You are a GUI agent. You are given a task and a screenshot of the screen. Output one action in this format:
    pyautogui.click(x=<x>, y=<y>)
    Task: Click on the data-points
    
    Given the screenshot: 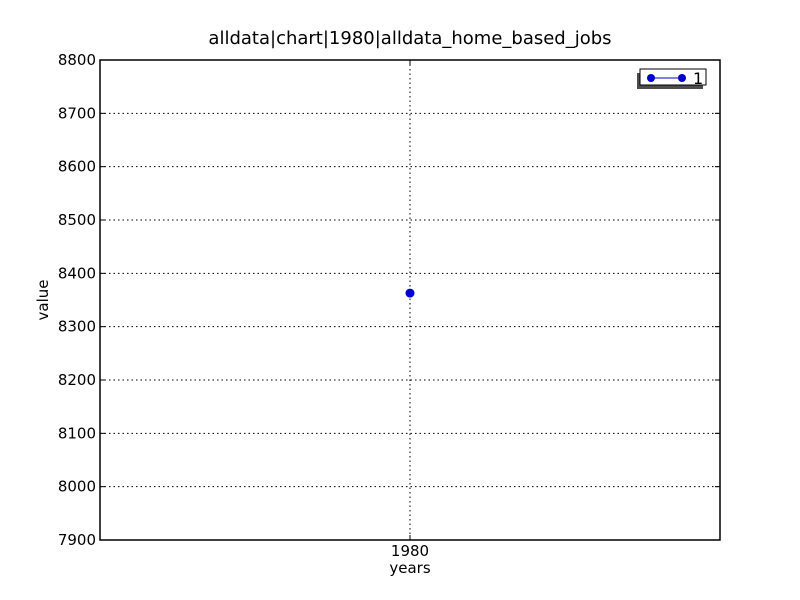 What is the action you would take?
    pyautogui.click(x=410, y=293)
    